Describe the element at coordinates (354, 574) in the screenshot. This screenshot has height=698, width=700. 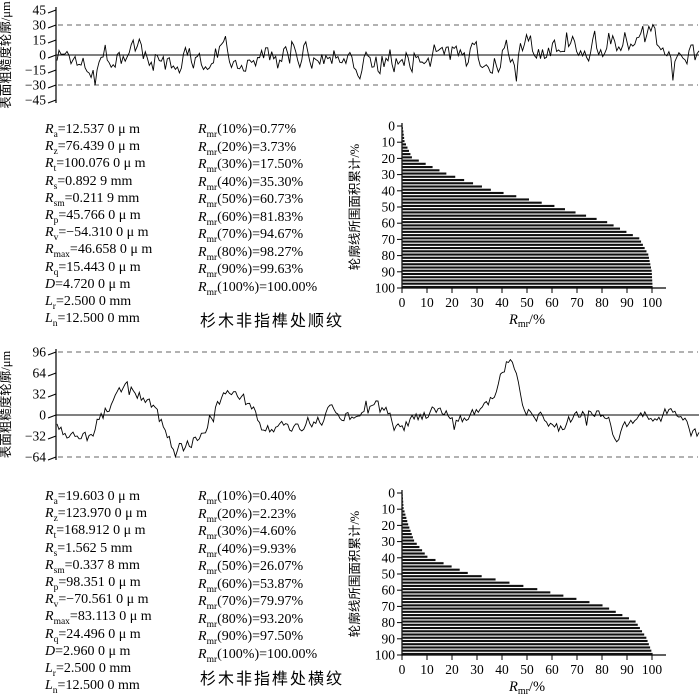
I see `y-axis-label: 轮廓线所围面积累计/%` at that location.